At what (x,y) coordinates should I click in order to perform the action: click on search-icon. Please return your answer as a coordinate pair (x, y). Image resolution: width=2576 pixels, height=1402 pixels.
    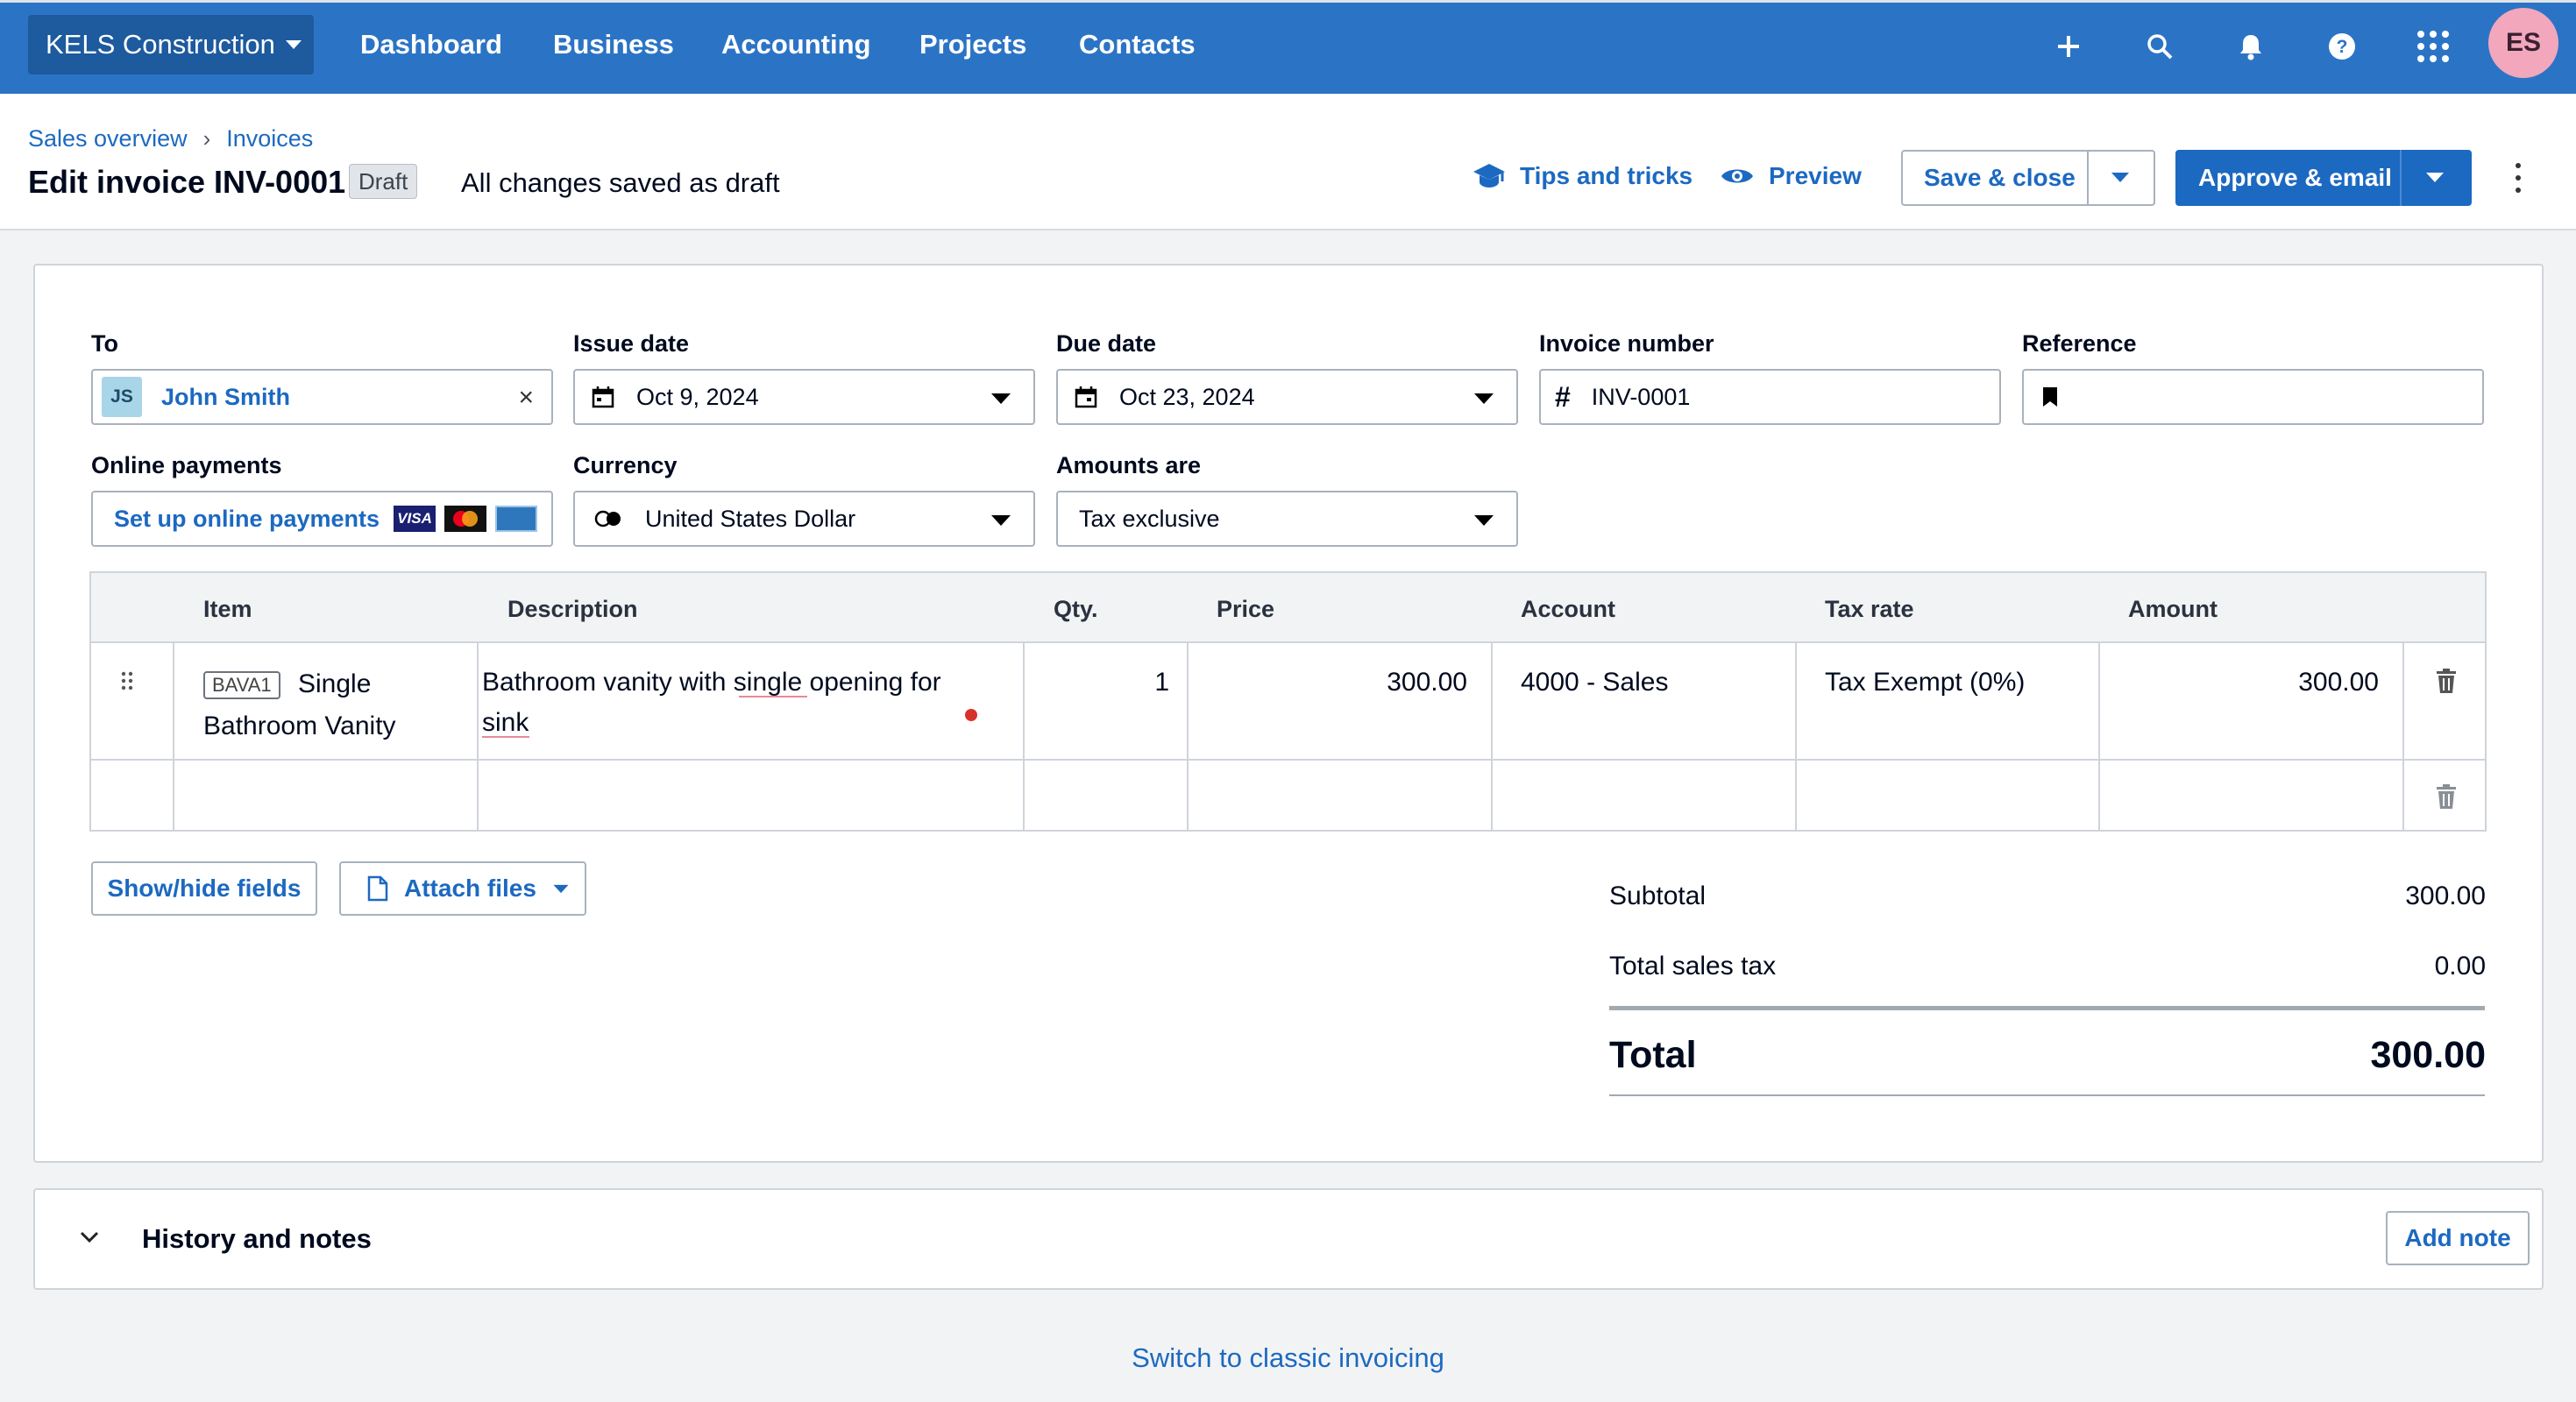
    Looking at the image, I should click on (2159, 47).